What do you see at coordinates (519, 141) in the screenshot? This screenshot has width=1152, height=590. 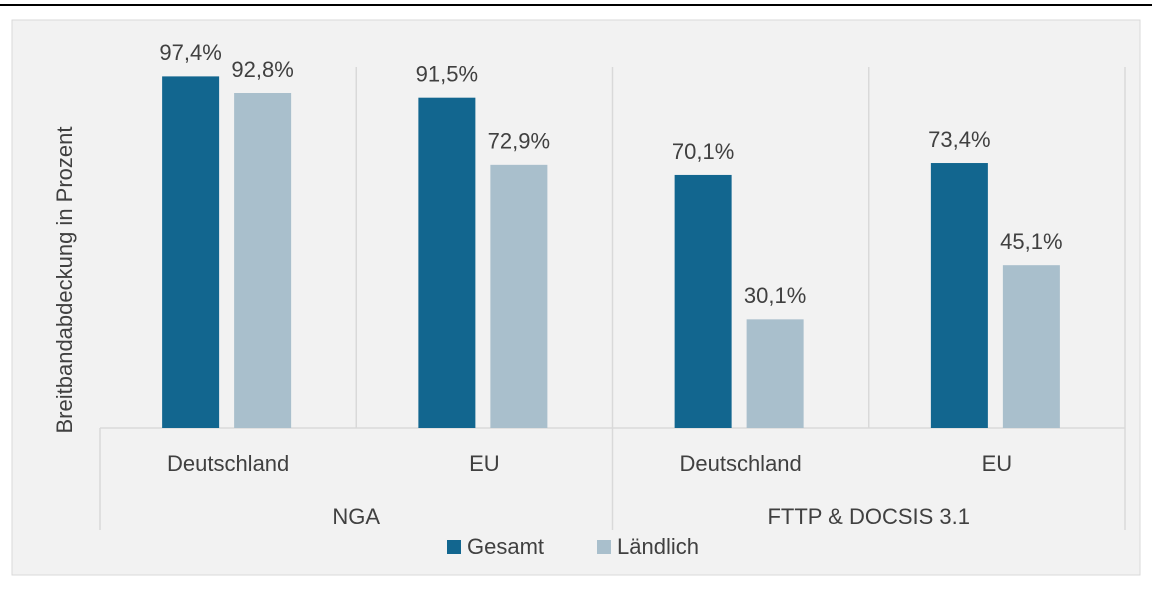 I see `data-label: 72,9%` at bounding box center [519, 141].